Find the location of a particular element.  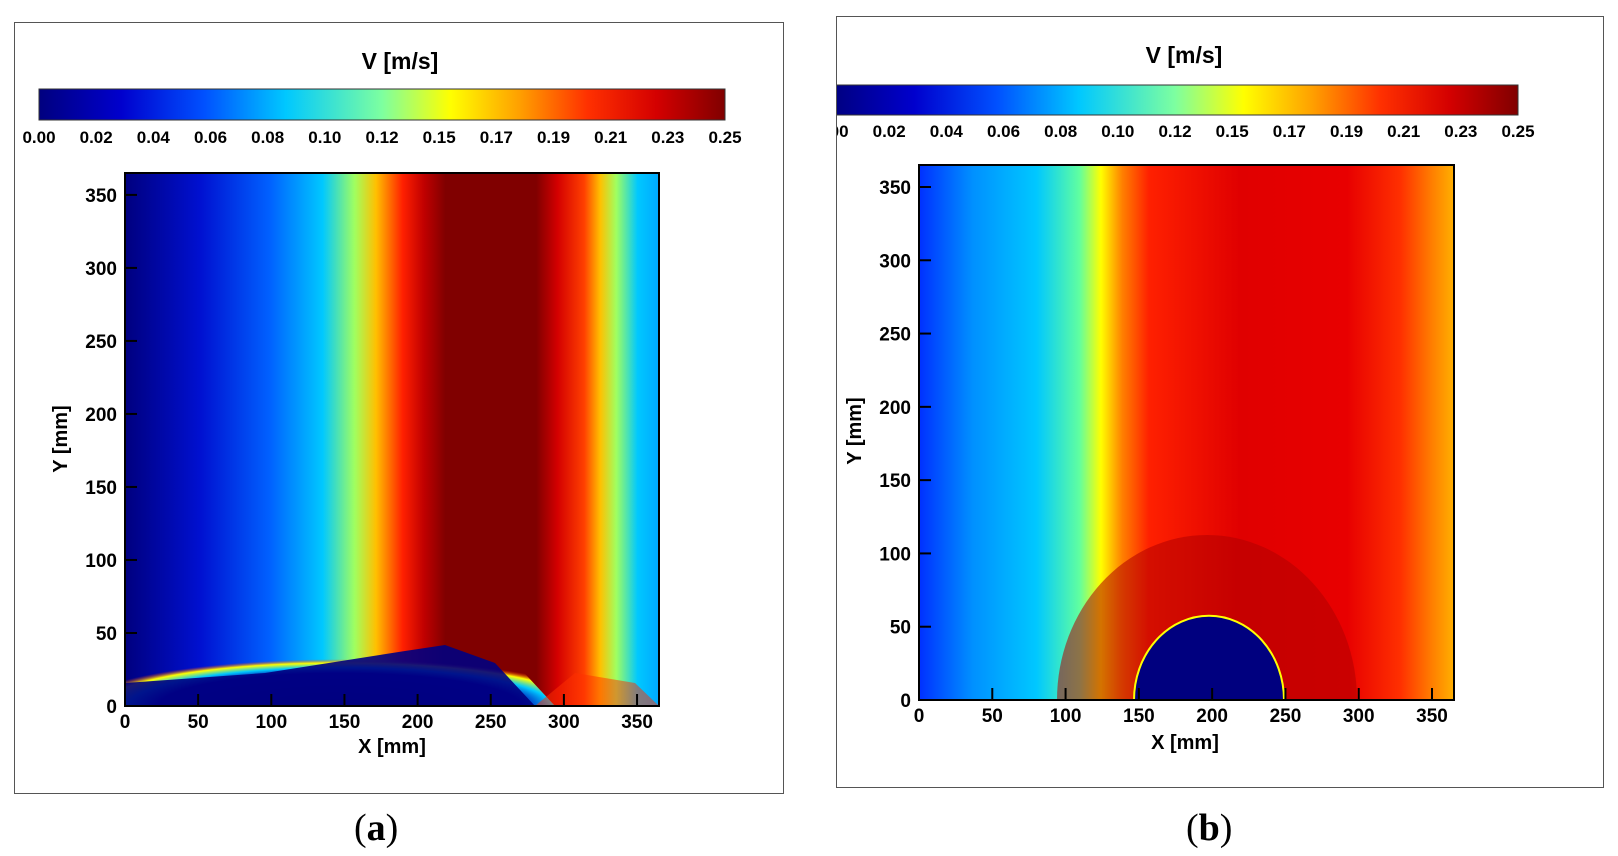

caption-a: (a) is located at coordinates (376, 828).